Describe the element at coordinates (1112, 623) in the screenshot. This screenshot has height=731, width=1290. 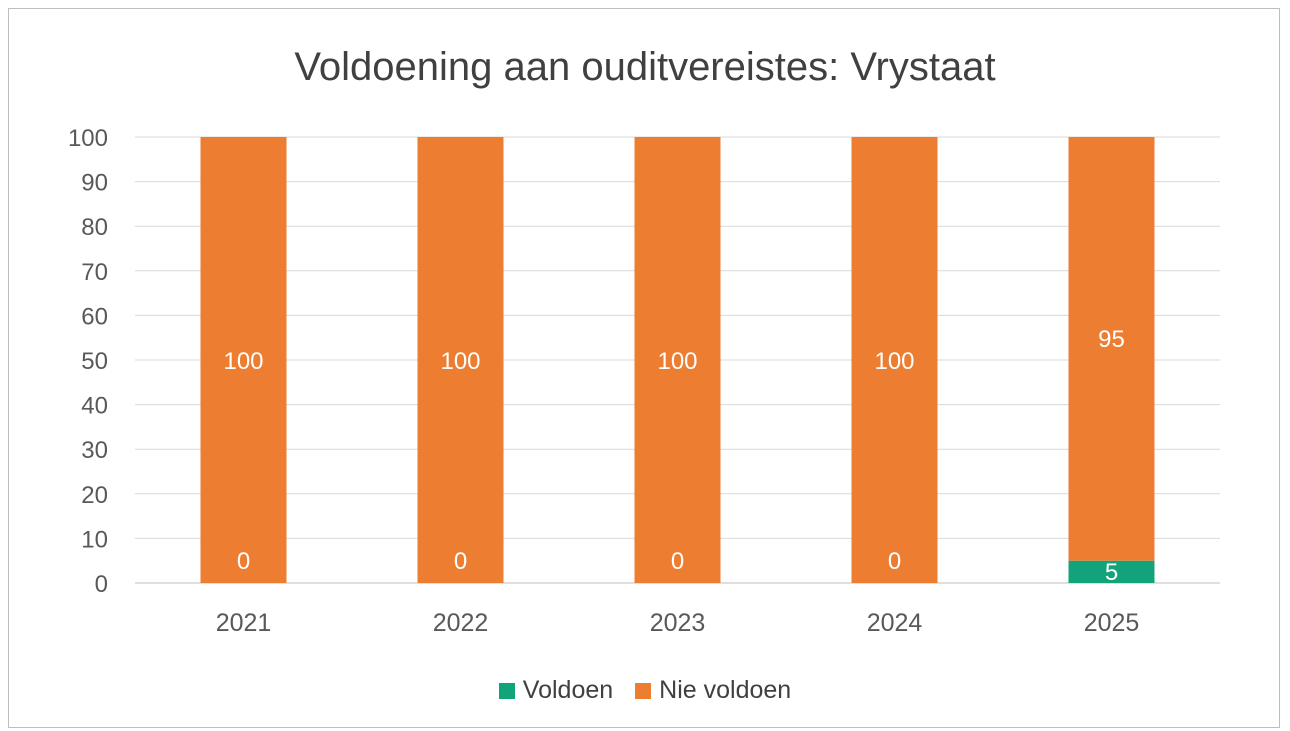
I see `x-tick-label: 2025` at that location.